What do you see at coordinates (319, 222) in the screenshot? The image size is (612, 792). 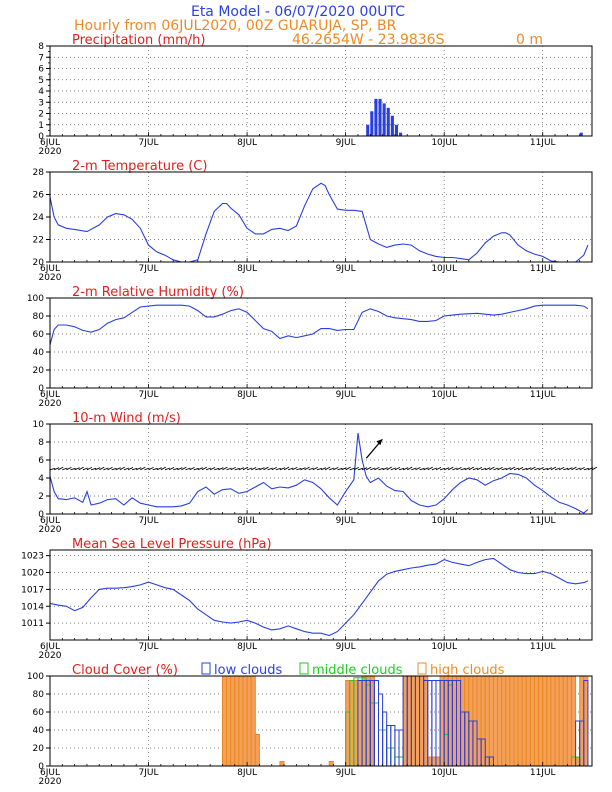 I see `series-line` at bounding box center [319, 222].